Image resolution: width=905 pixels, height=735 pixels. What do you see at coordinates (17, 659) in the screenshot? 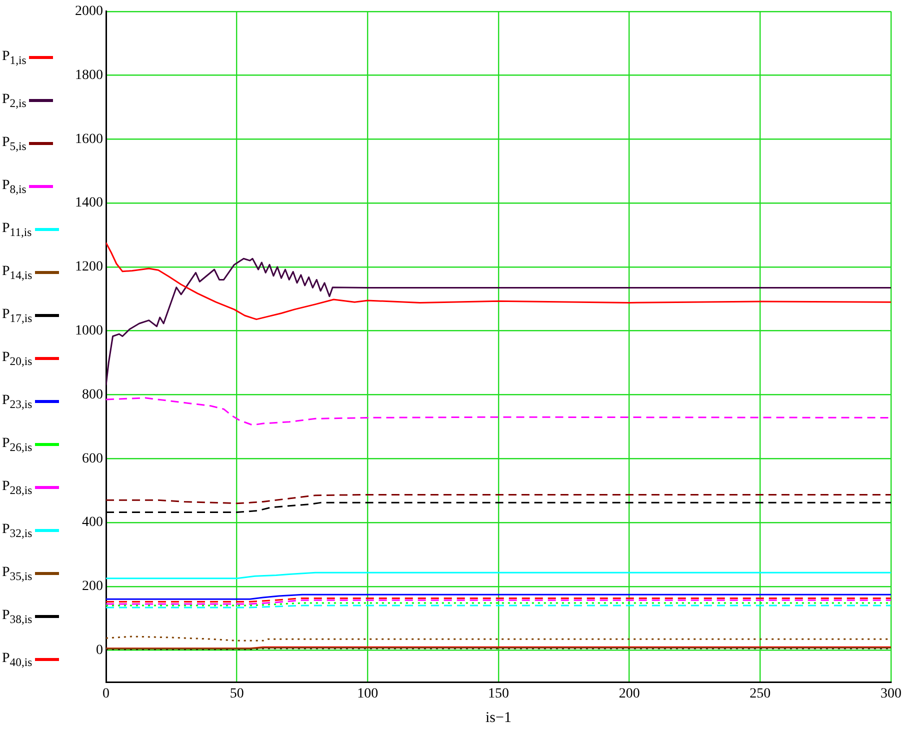
I see `legend-label: P$_{40,is}$` at bounding box center [17, 659].